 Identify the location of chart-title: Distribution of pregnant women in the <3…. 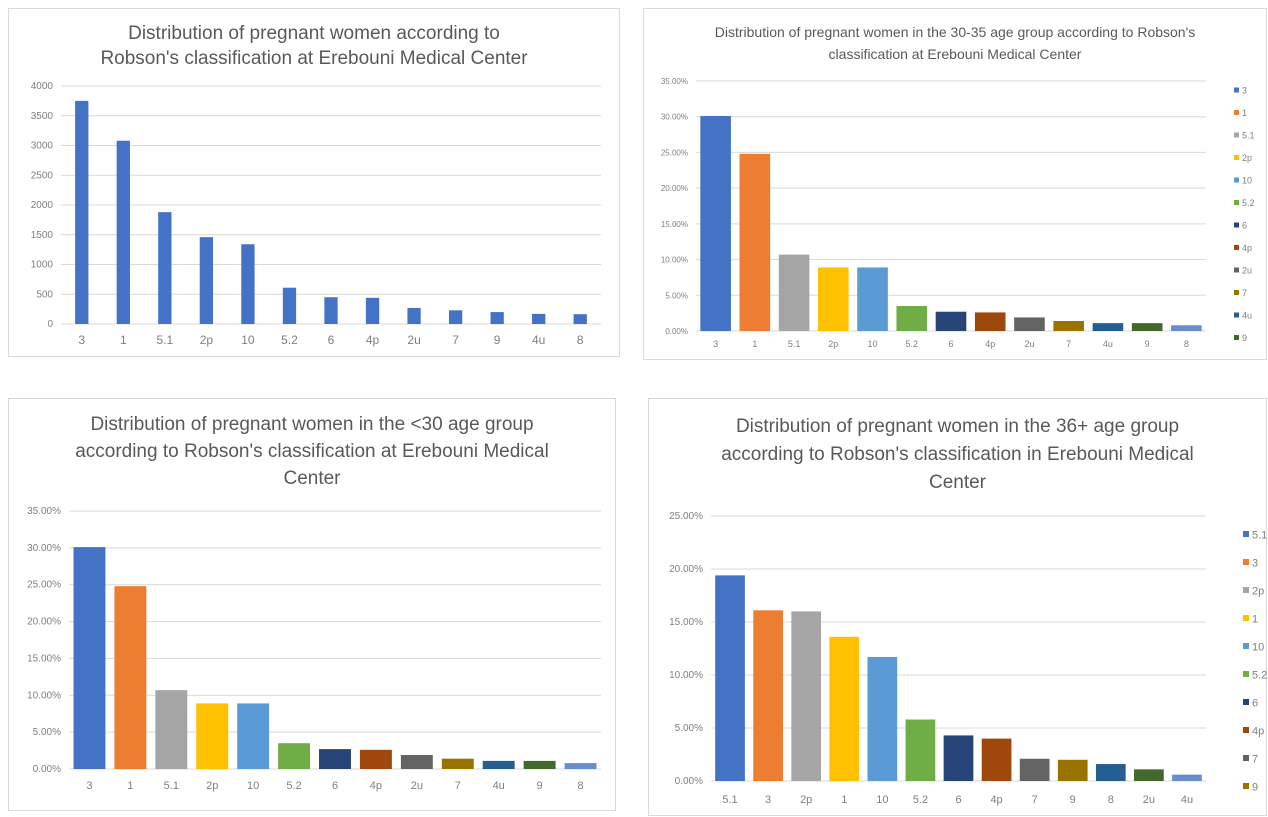
(312, 451).